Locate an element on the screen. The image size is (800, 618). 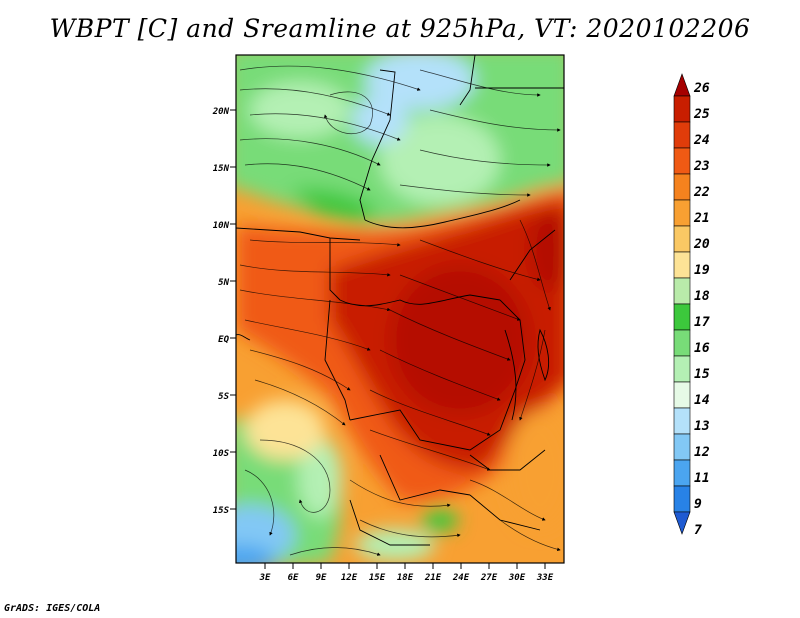
lat-tick-15s: 15S is located at coordinates (224, 511).